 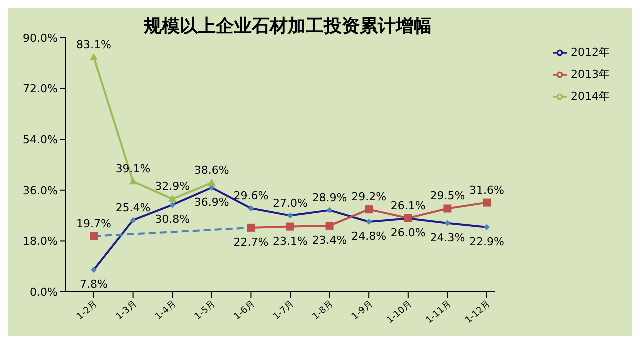 I want to click on x-tick-label: 1-2月, so click(x=87, y=311).